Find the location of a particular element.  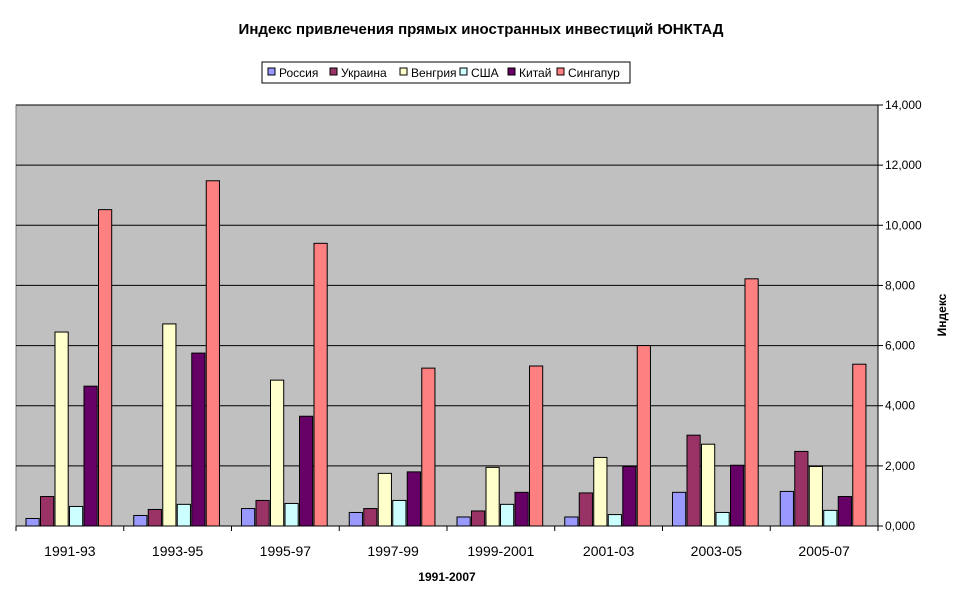

legend-box is located at coordinates (446, 72).